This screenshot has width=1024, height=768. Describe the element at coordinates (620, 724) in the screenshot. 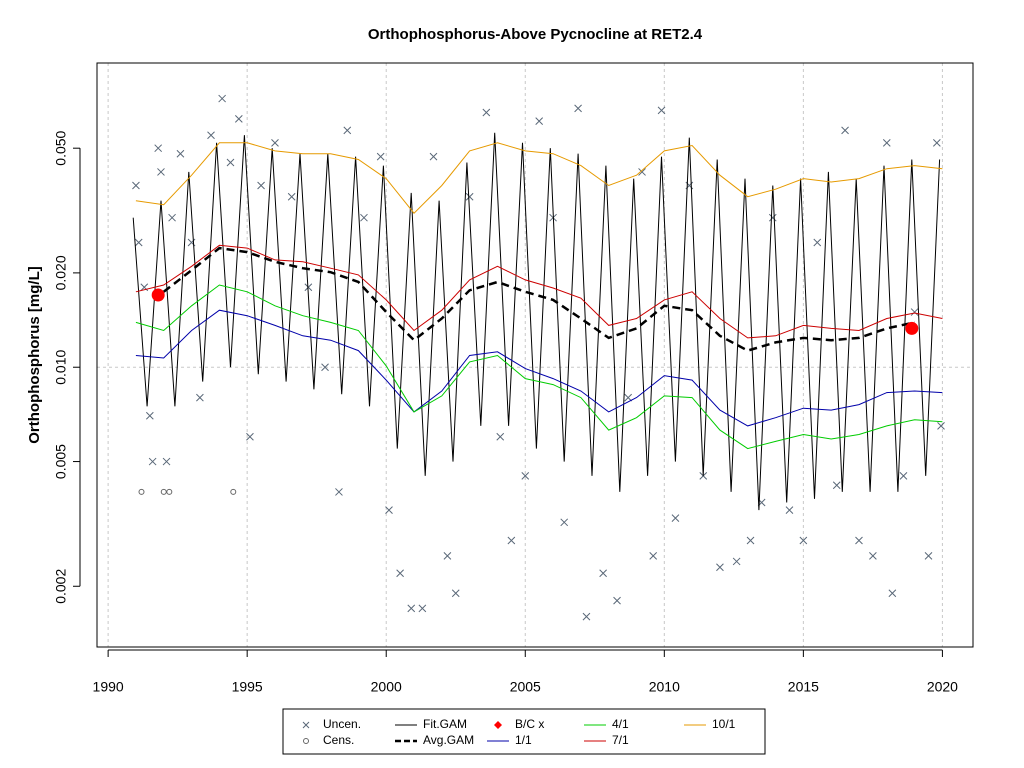

I see `legend-label: 4/1` at that location.